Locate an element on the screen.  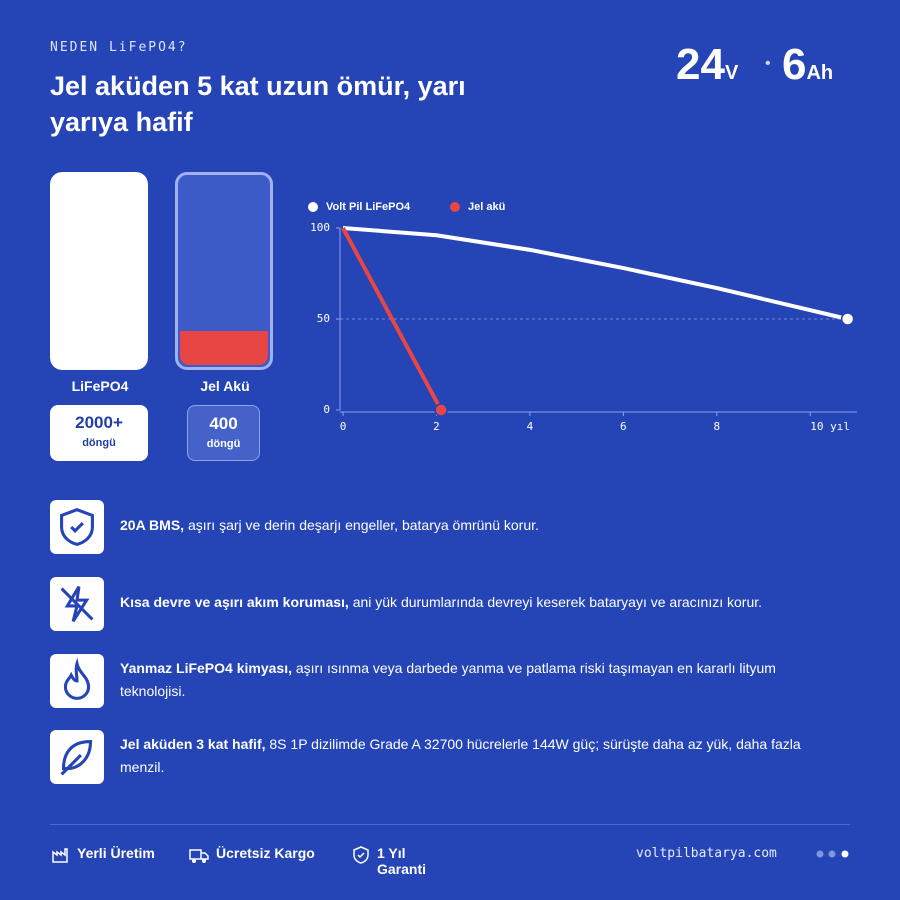
x-tick-label: 6 is located at coordinates (623, 426).